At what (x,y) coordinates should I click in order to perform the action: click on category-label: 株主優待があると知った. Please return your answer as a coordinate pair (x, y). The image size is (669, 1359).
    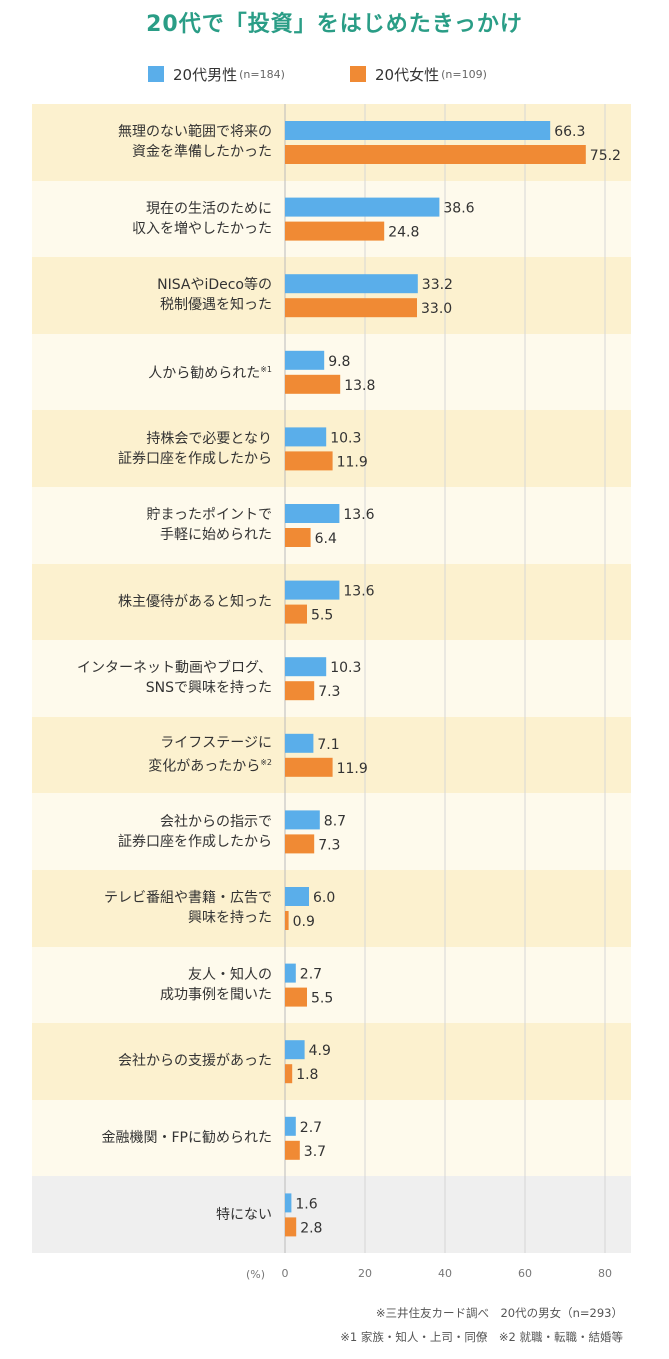
    Looking at the image, I should click on (152, 602).